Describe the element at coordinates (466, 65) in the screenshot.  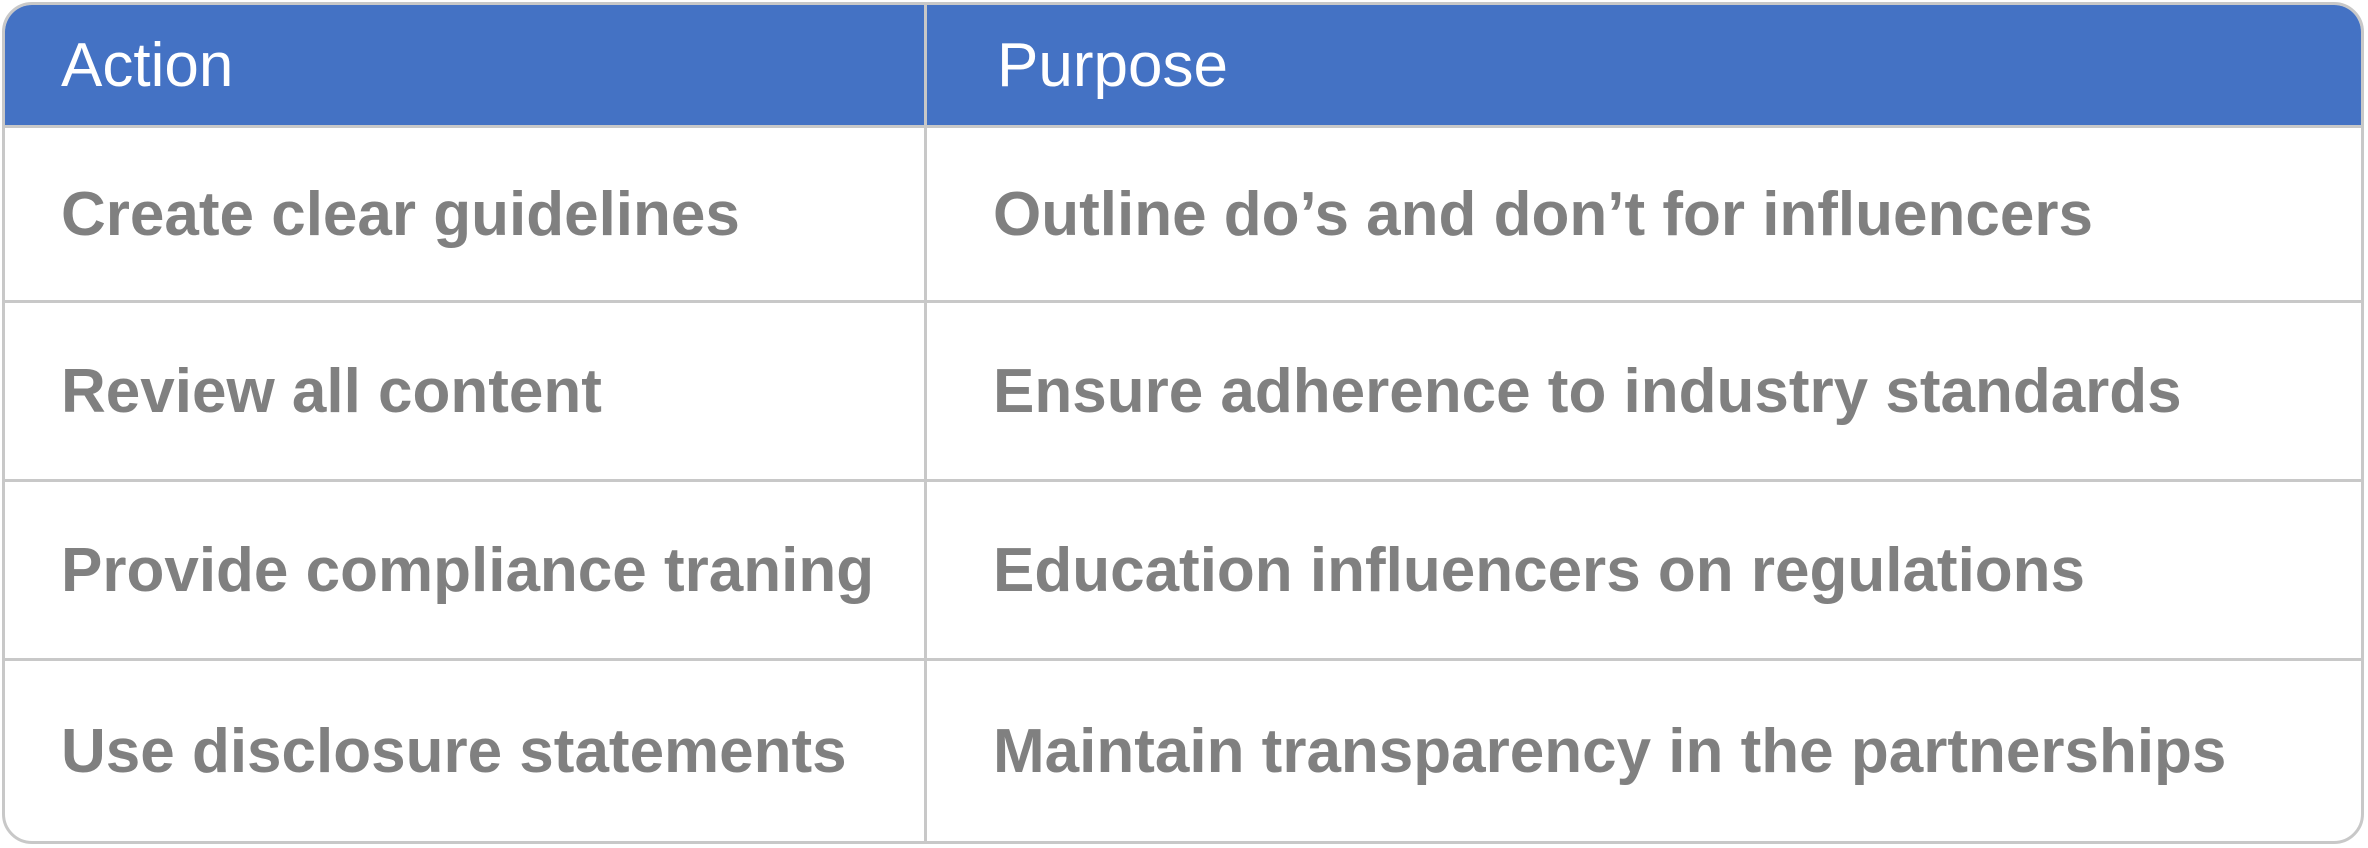
I see `header-action: Action` at that location.